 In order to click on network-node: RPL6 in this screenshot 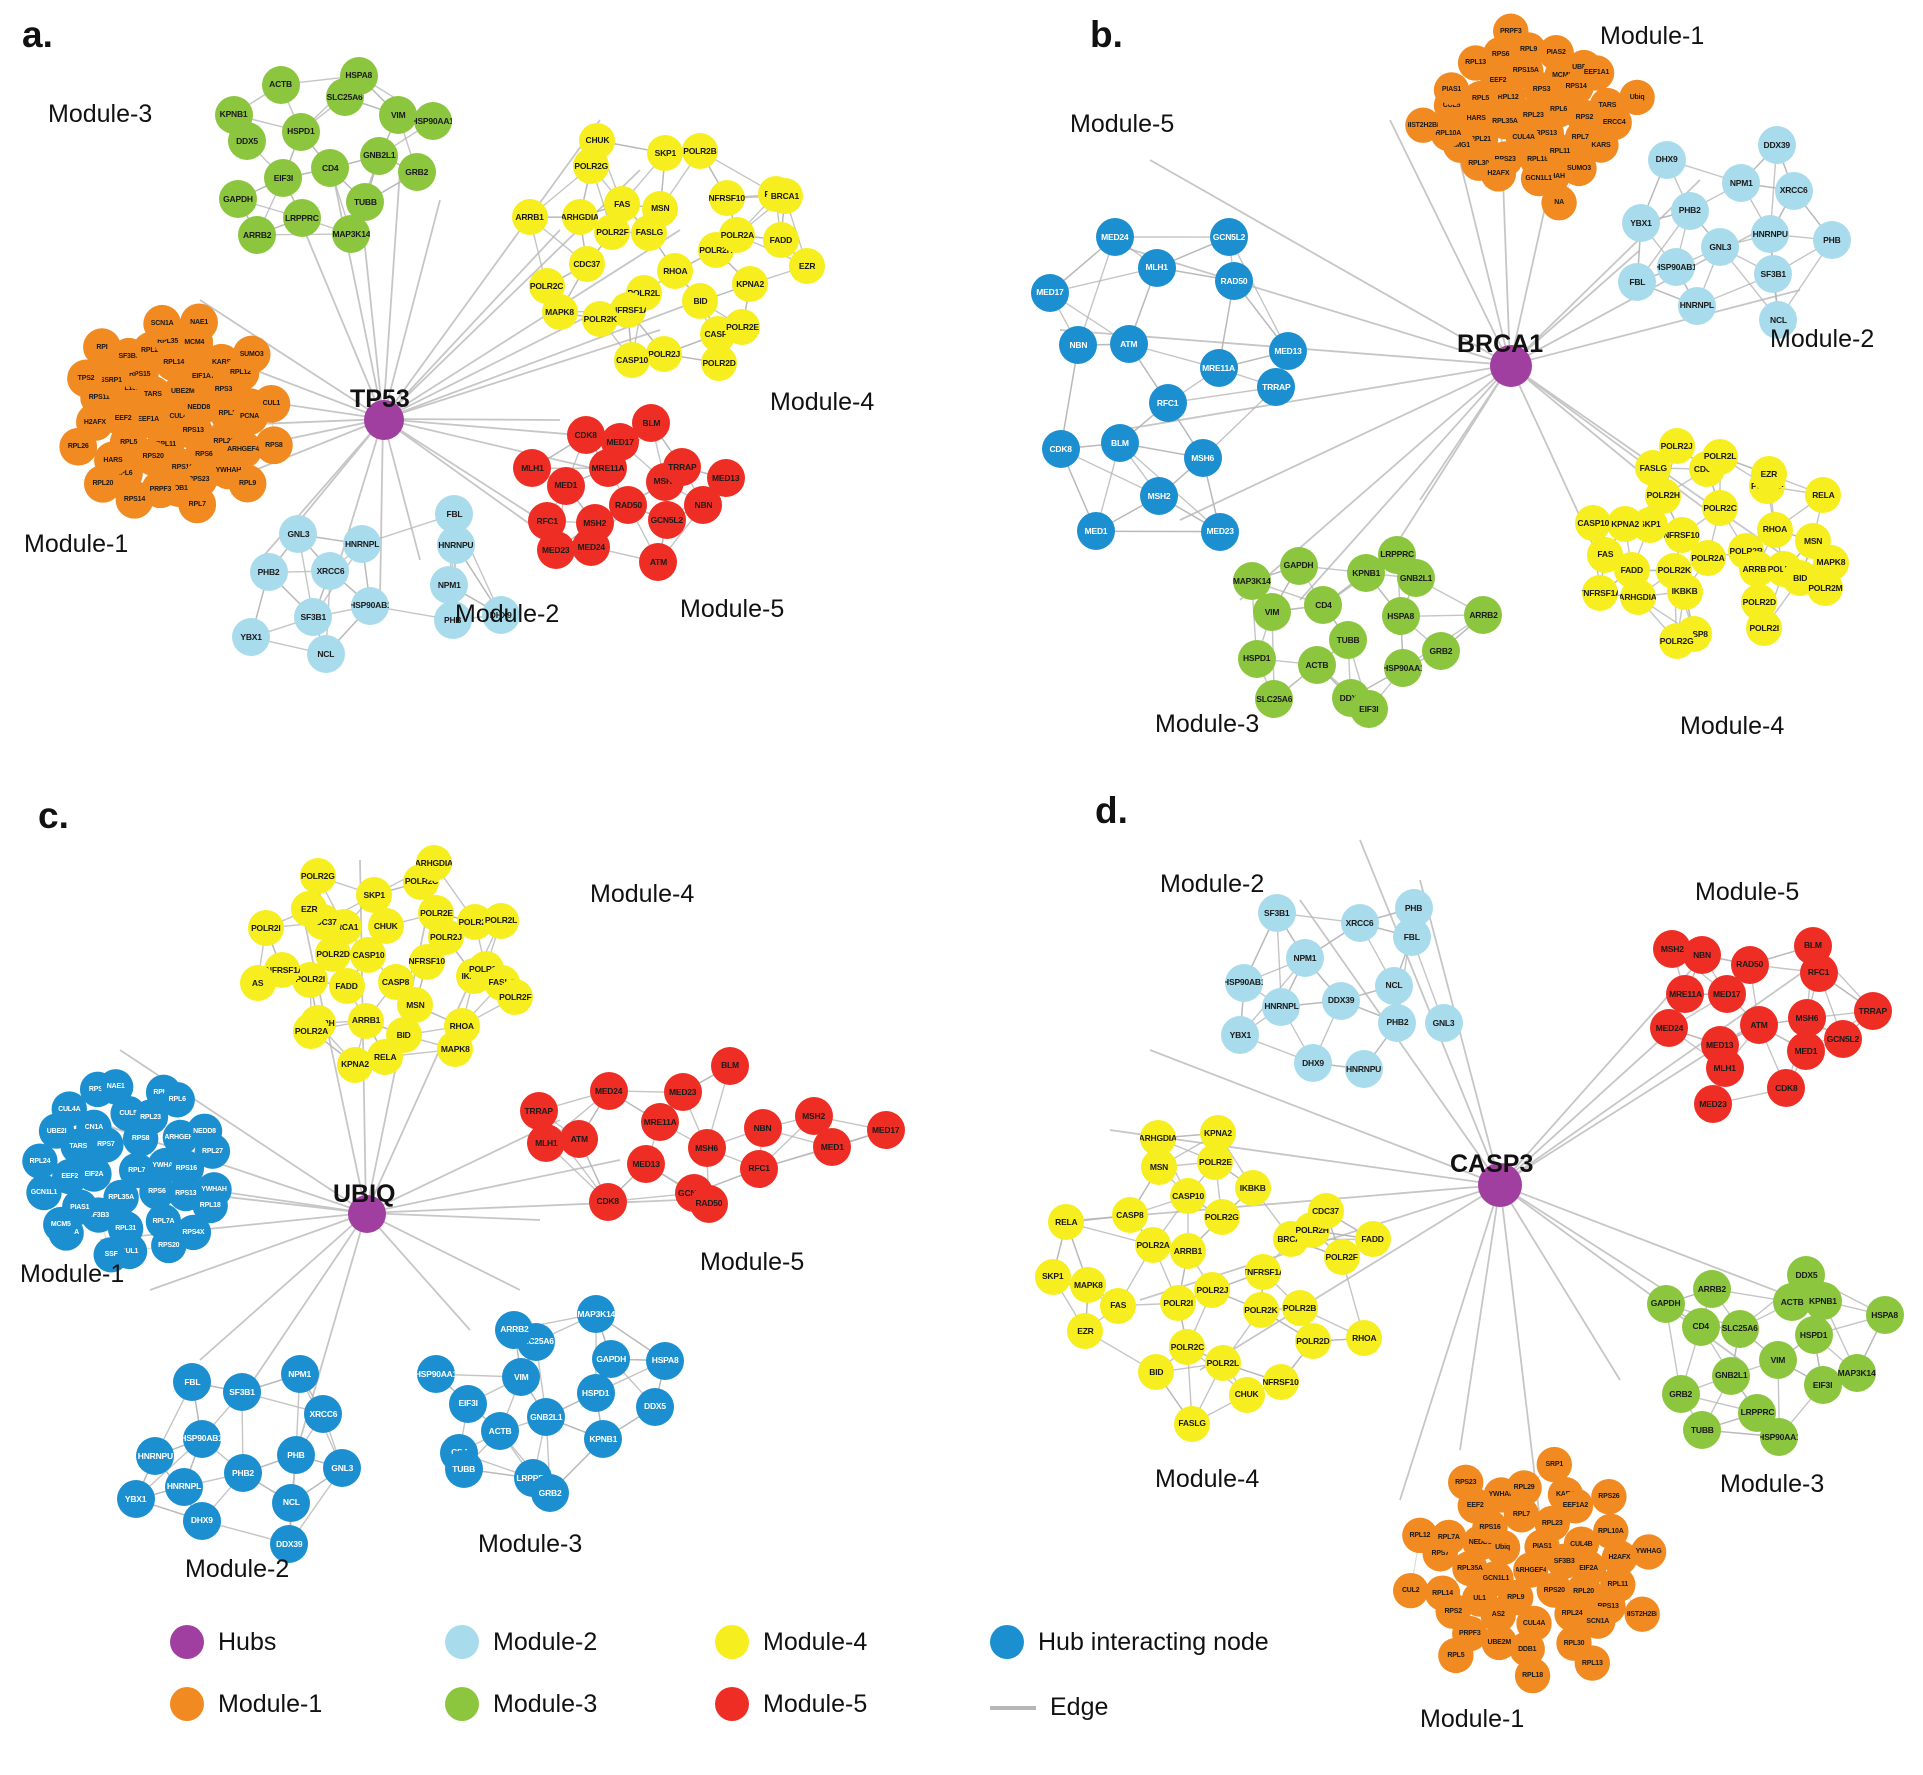, I will do `click(177, 1099)`.